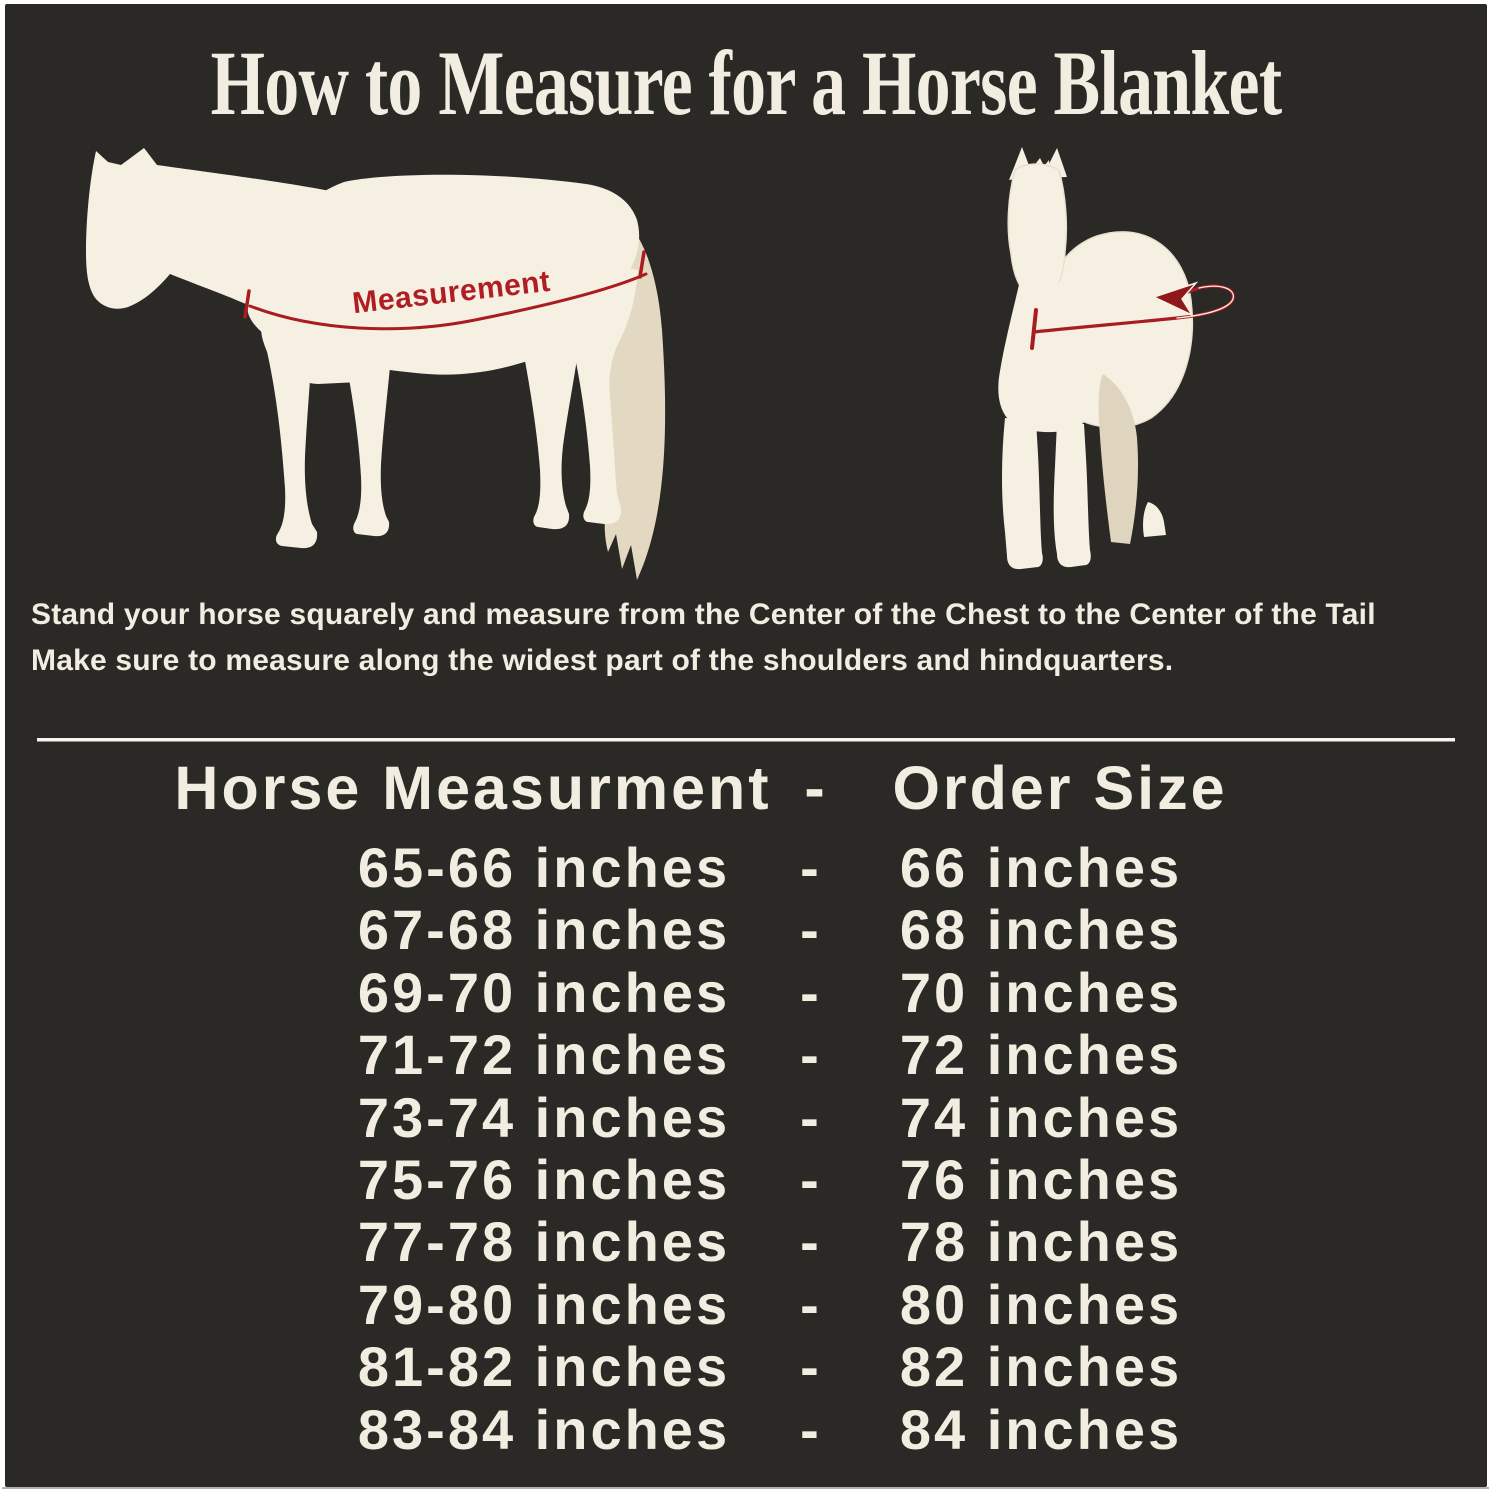 The height and width of the screenshot is (1500, 1491). Describe the element at coordinates (544, 1429) in the screenshot. I see `horse-measurement-value: 83-84 inches` at that location.